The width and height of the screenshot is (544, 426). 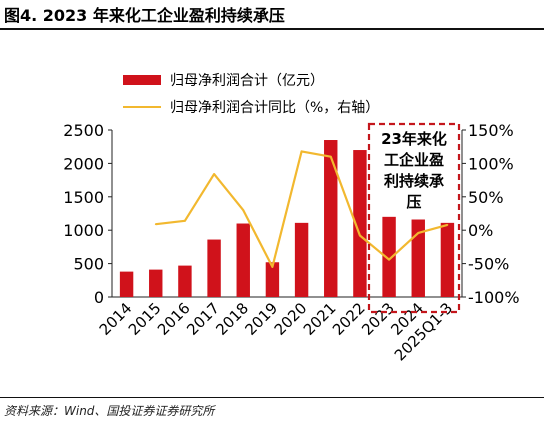 What do you see at coordinates (414, 160) in the screenshot?
I see `annotation-line: 工企业盈` at bounding box center [414, 160].